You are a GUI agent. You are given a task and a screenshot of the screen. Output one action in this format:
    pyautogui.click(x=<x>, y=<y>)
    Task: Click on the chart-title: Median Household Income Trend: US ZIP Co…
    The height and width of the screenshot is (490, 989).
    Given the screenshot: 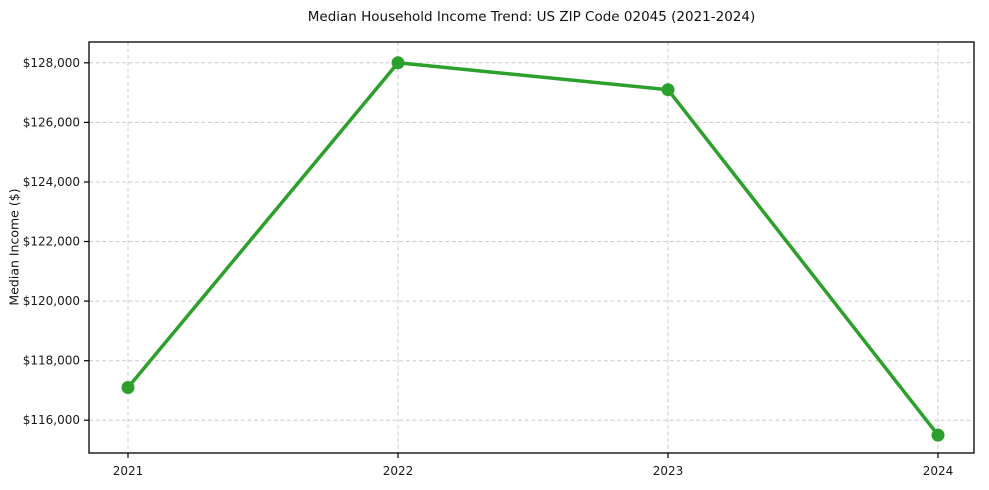 What is the action you would take?
    pyautogui.click(x=531, y=17)
    